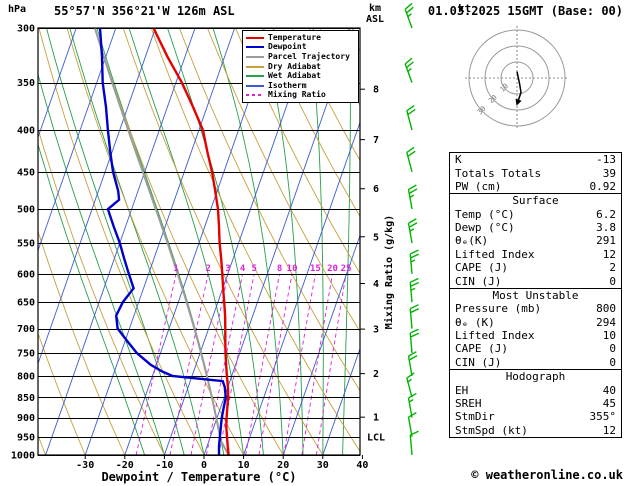  Describe the element at coordinates (609, 254) in the screenshot. I see `stat-value: 12` at that location.